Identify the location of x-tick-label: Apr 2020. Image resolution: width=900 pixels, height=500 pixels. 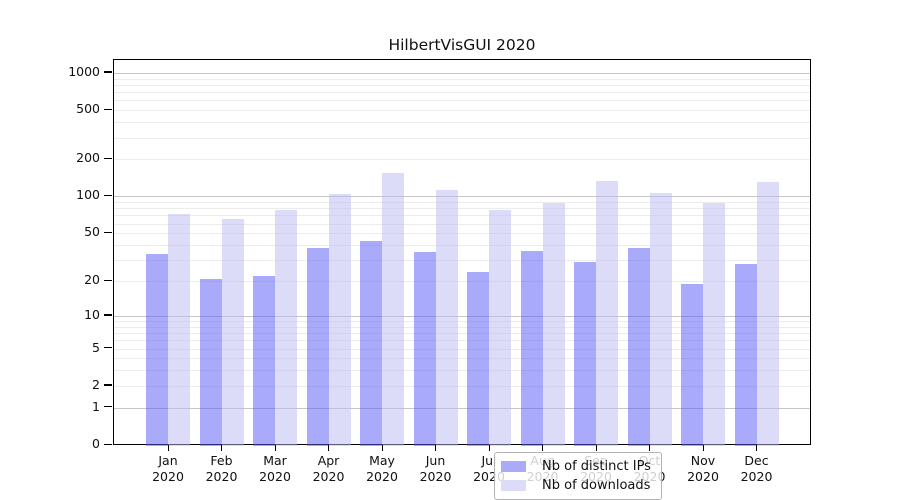
(328, 468).